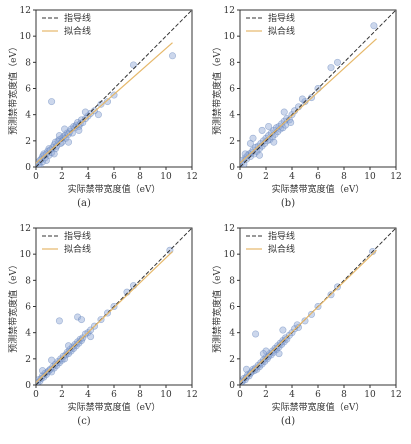 This screenshot has width=411, height=444. Describe the element at coordinates (288, 203) in the screenshot. I see `panel-label: (b)` at that location.